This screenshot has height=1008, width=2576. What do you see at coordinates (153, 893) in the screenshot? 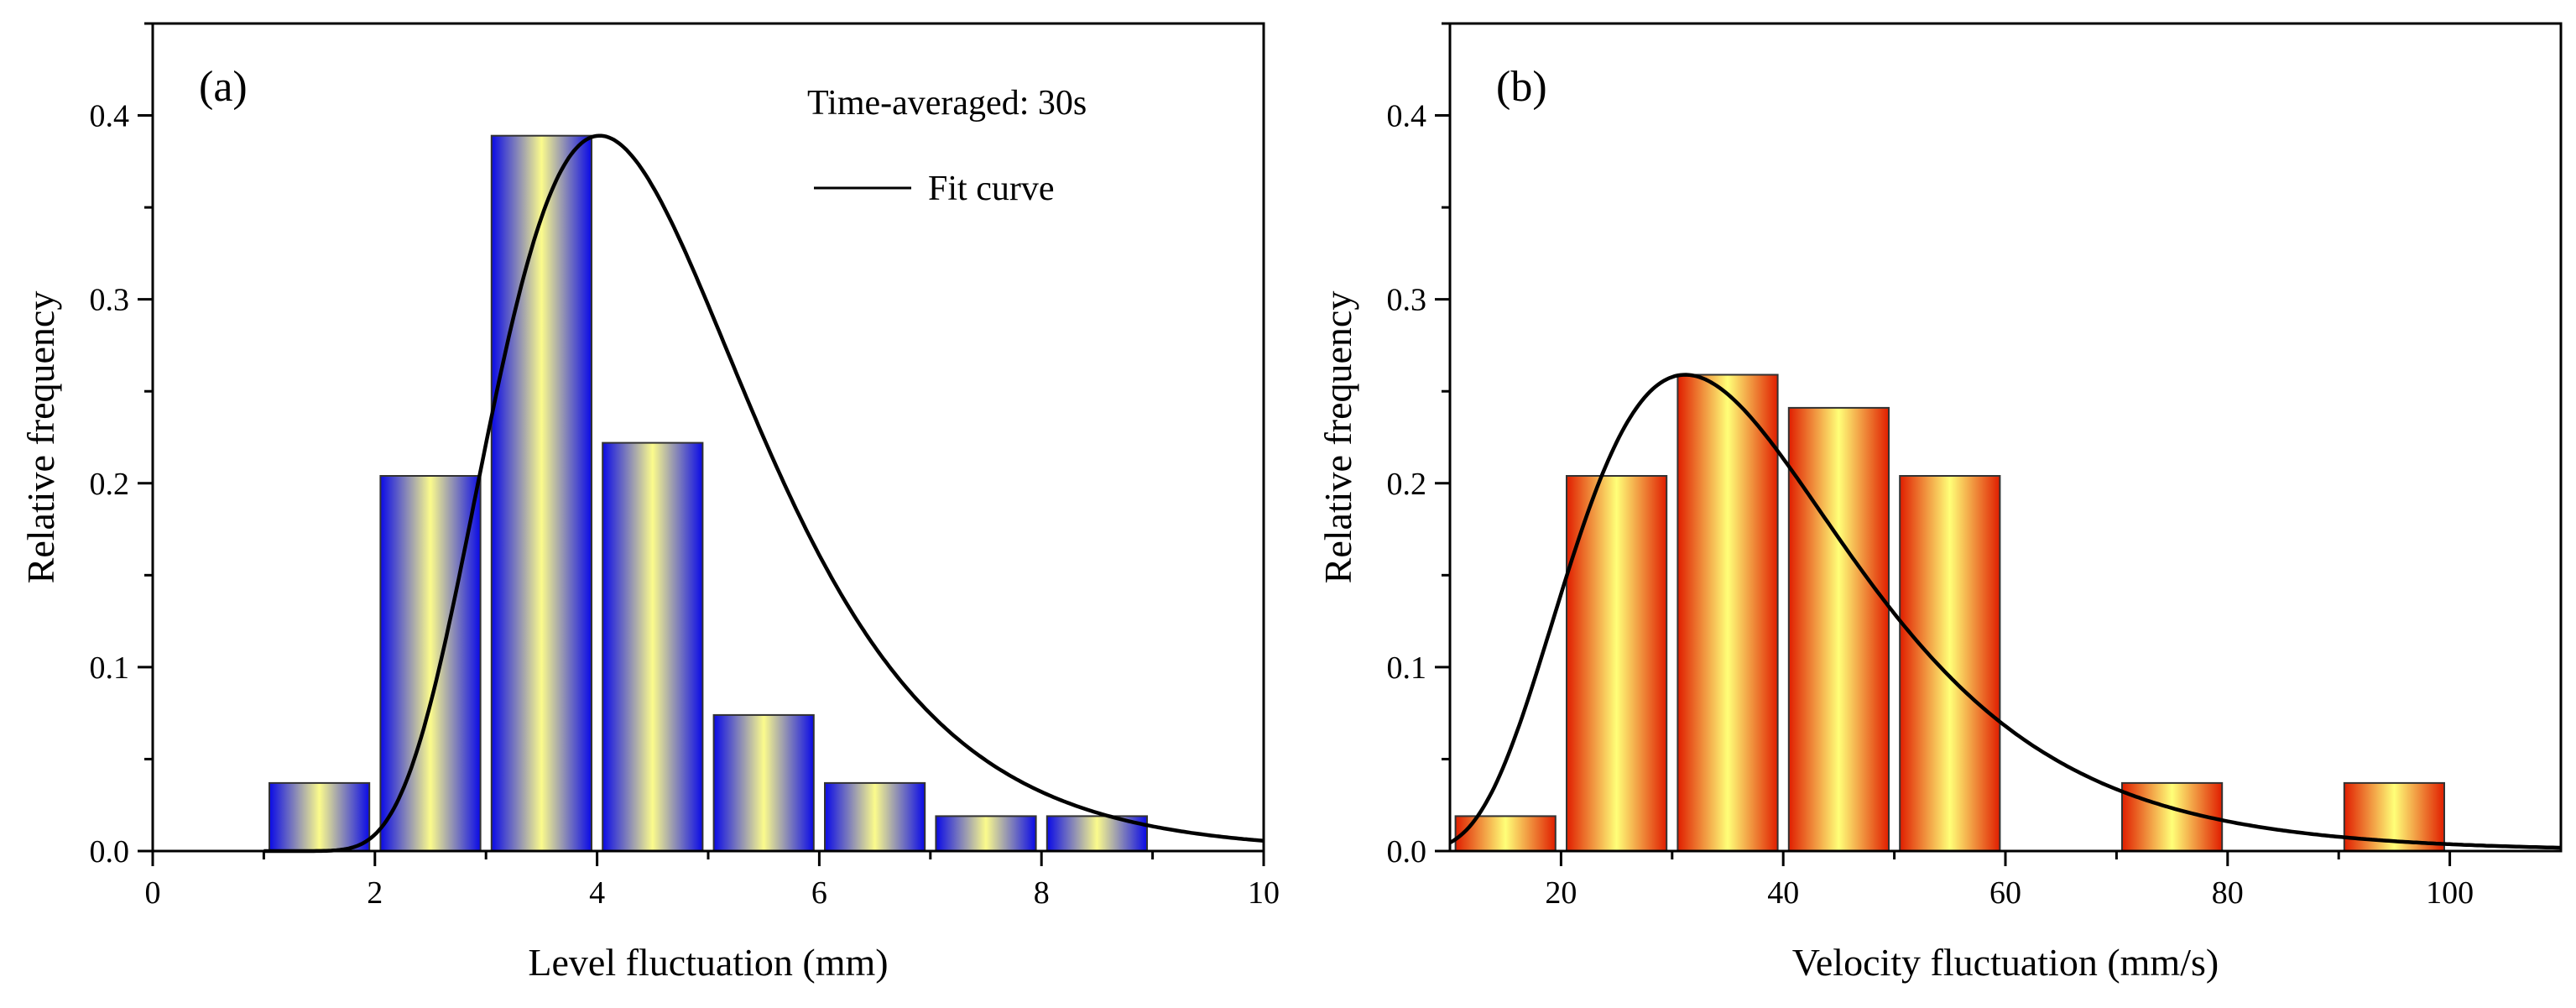
I see `x-tick-label-a-0: 0` at bounding box center [153, 893].